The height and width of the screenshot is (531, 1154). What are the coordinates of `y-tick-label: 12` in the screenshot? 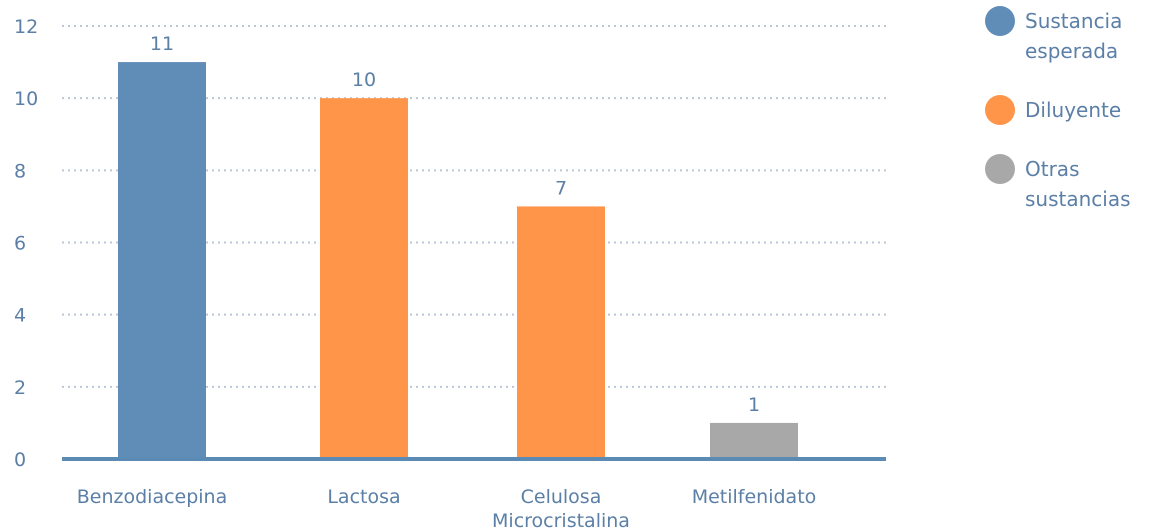 It's located at (26, 27).